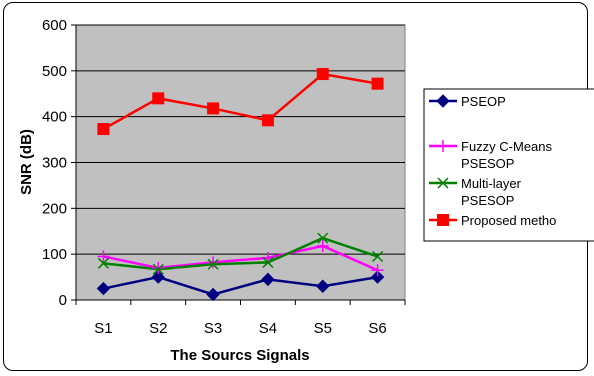 The image size is (594, 376). Describe the element at coordinates (240, 101) in the screenshot. I see `series-line-proposed-metho` at that location.